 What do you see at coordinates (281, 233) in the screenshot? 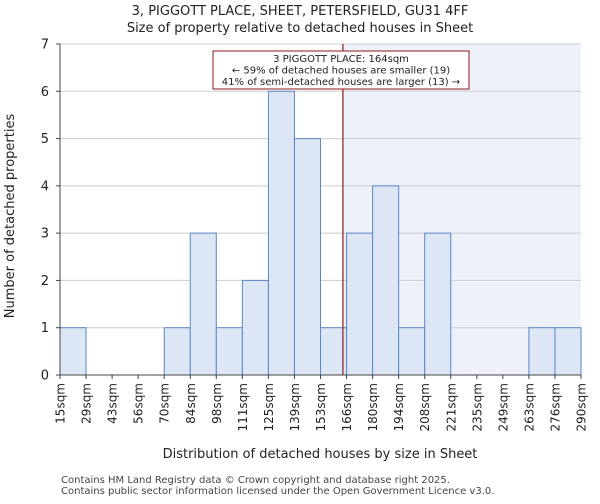
I see `bar-125sqm` at bounding box center [281, 233].